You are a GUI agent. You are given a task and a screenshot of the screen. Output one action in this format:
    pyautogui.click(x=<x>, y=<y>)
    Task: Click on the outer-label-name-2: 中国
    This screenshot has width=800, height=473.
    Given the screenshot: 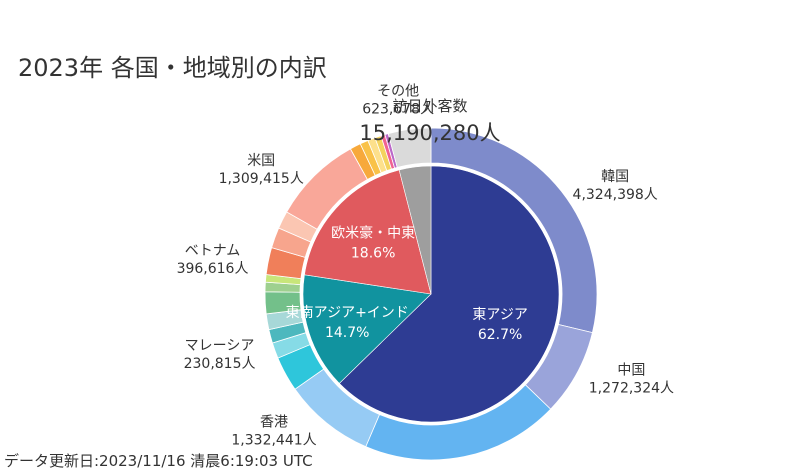 What is the action you would take?
    pyautogui.click(x=631, y=370)
    